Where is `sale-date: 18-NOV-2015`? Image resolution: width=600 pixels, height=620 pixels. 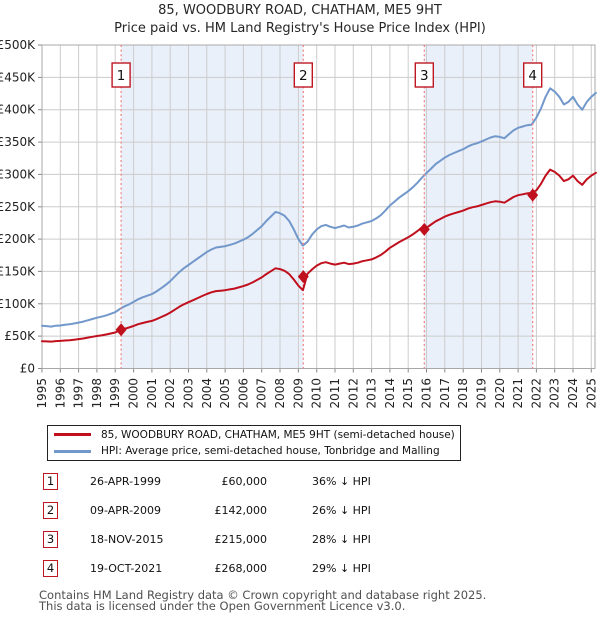
sale-date: 18-NOV-2015 is located at coordinates (127, 539).